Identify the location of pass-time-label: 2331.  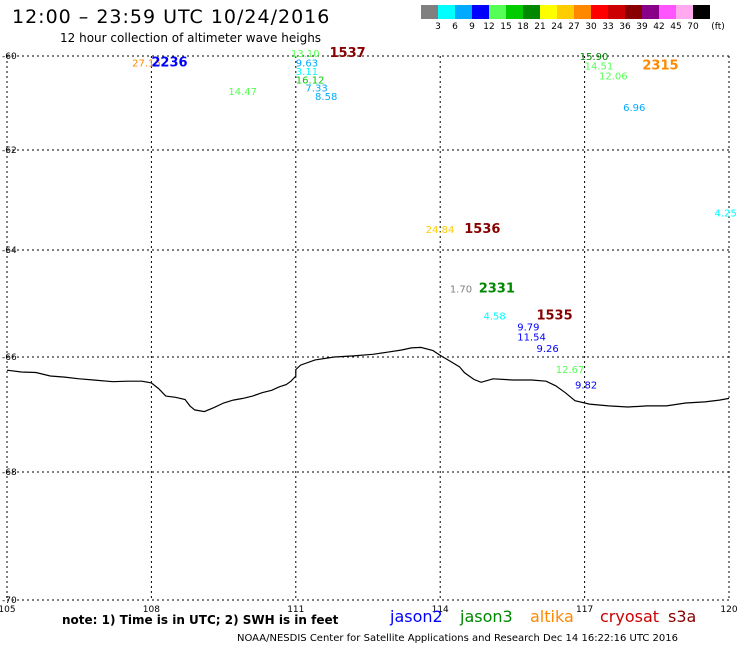
(497, 288).